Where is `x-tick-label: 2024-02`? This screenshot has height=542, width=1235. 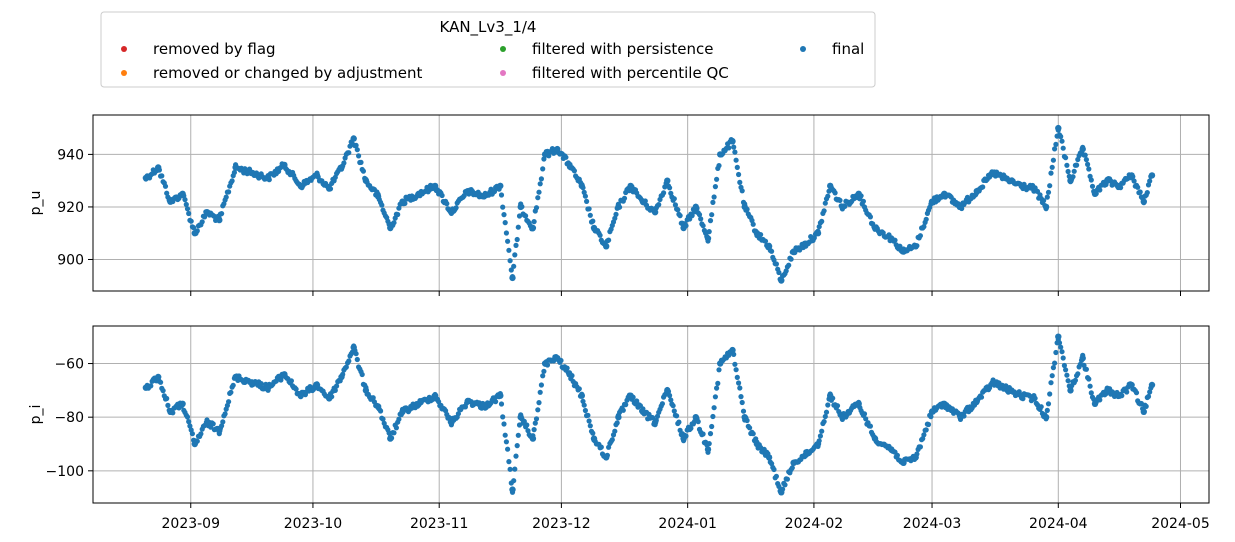 x-tick-label: 2024-02 is located at coordinates (814, 524).